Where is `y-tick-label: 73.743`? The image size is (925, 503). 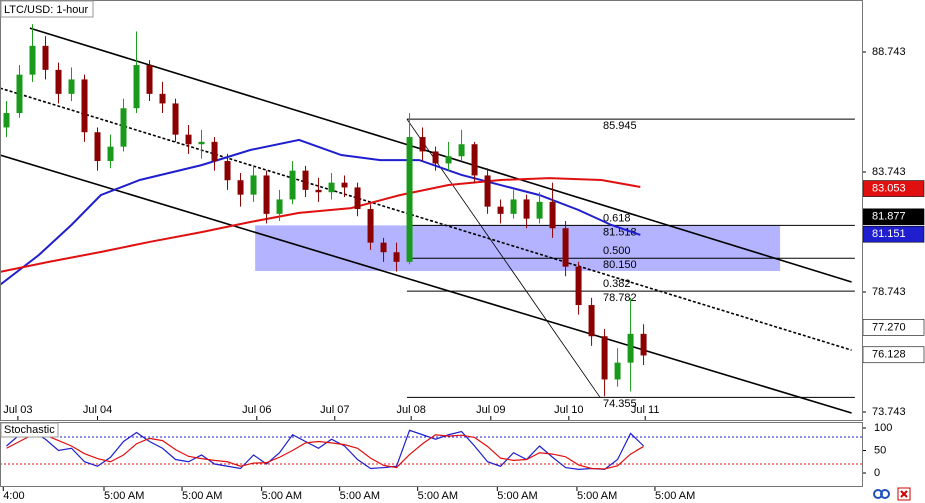 y-tick-label: 73.743 is located at coordinates (889, 412).